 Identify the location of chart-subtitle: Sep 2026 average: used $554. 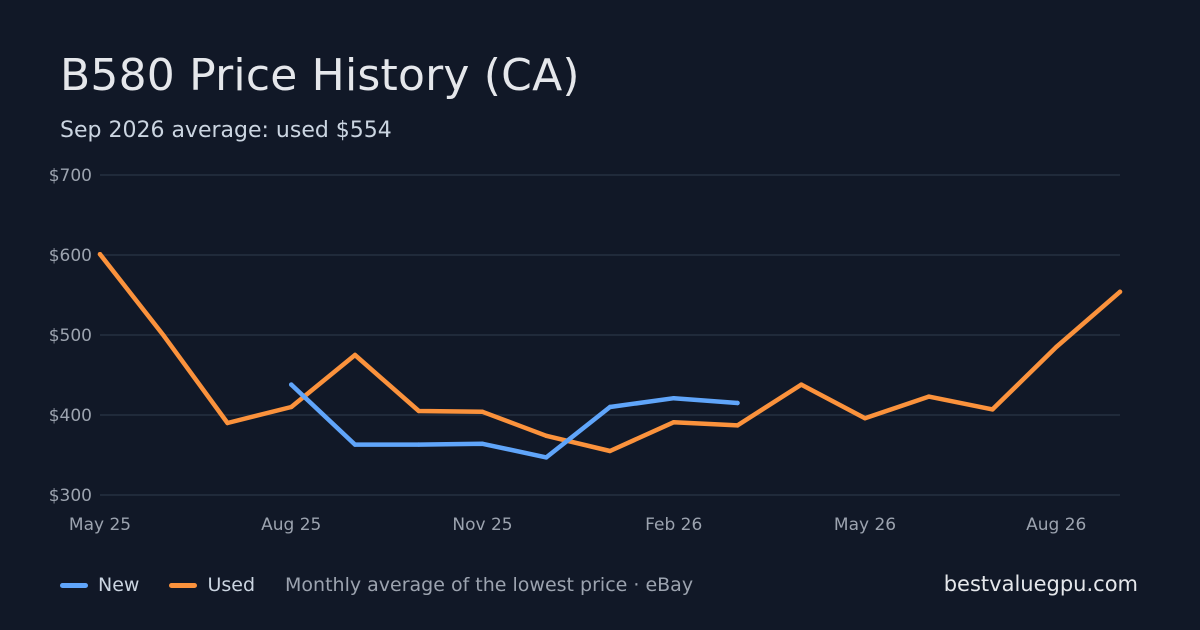
(226, 130).